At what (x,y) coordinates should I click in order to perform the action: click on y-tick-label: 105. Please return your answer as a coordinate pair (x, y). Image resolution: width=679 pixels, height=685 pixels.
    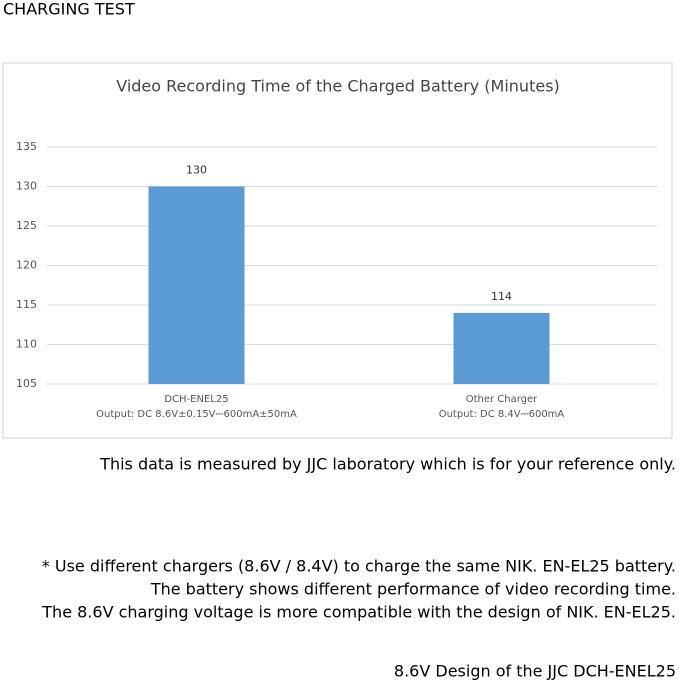
    Looking at the image, I should click on (26, 383).